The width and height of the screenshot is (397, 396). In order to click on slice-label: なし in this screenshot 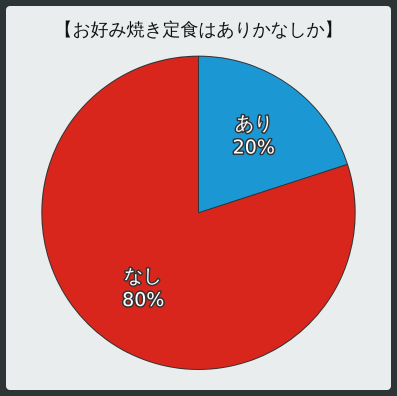, I will do `click(143, 275)`.